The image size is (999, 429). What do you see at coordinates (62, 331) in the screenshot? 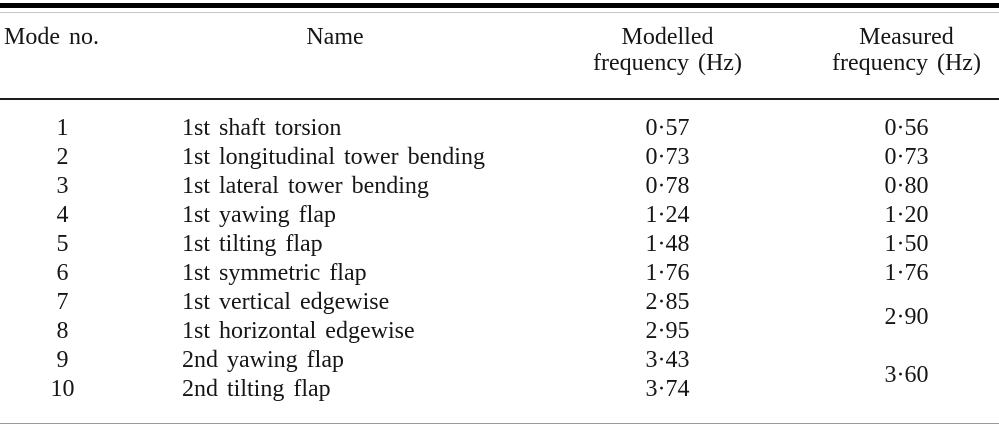
I see `mode-no-cell: 8` at bounding box center [62, 331].